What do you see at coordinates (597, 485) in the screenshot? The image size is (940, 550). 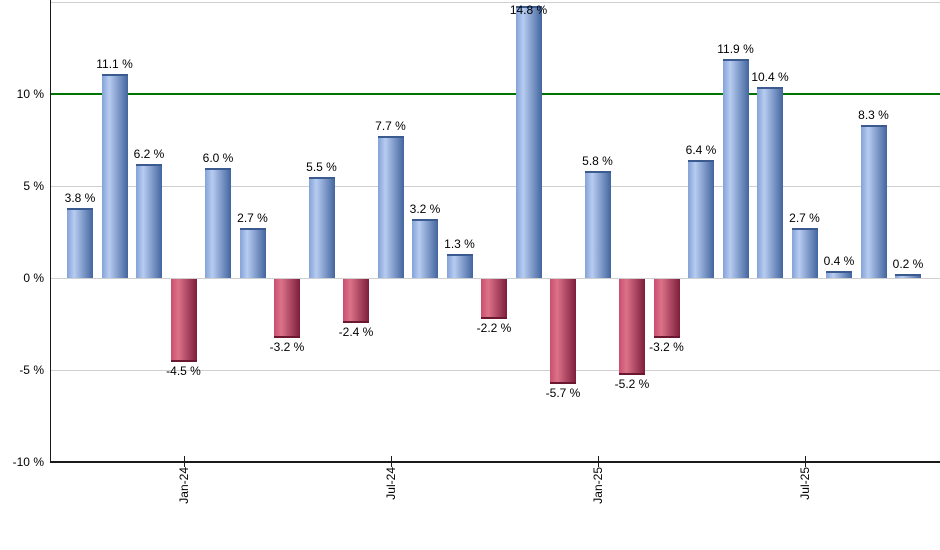 I see `x-axis-tick-label: Jan-25` at bounding box center [597, 485].